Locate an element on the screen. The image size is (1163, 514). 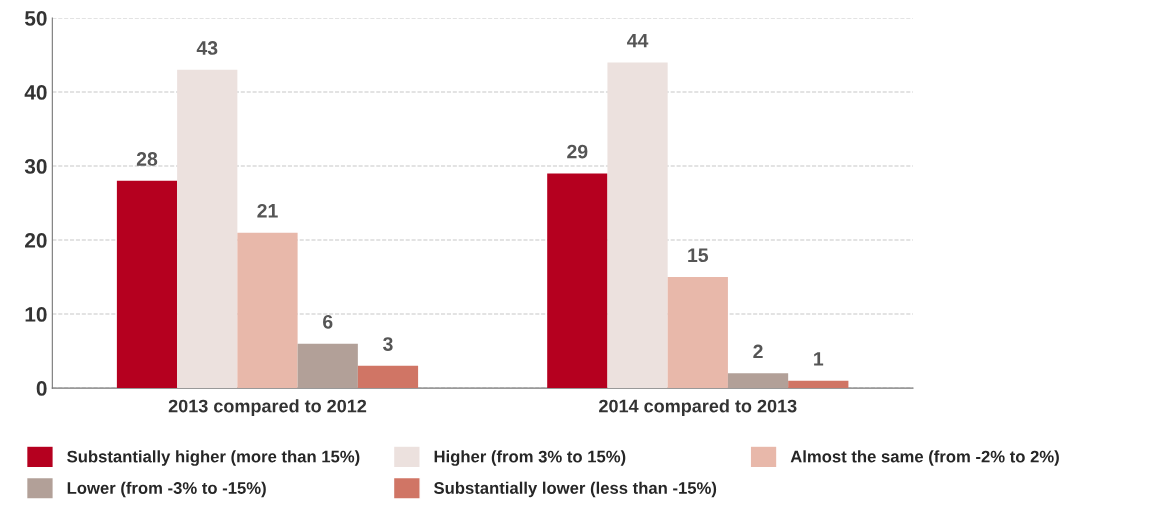
data-label: 21 is located at coordinates (267, 210).